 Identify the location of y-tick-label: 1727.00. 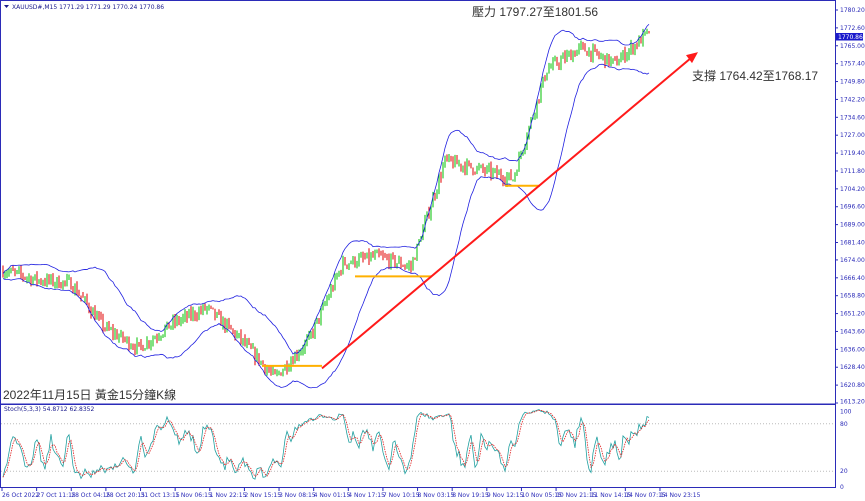
(852, 135).